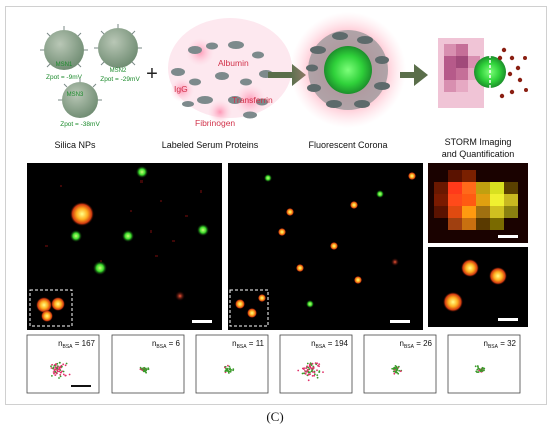 This screenshot has width=550, height=432. Describe the element at coordinates (152, 74) in the screenshot. I see `plus-sign: +` at that location.